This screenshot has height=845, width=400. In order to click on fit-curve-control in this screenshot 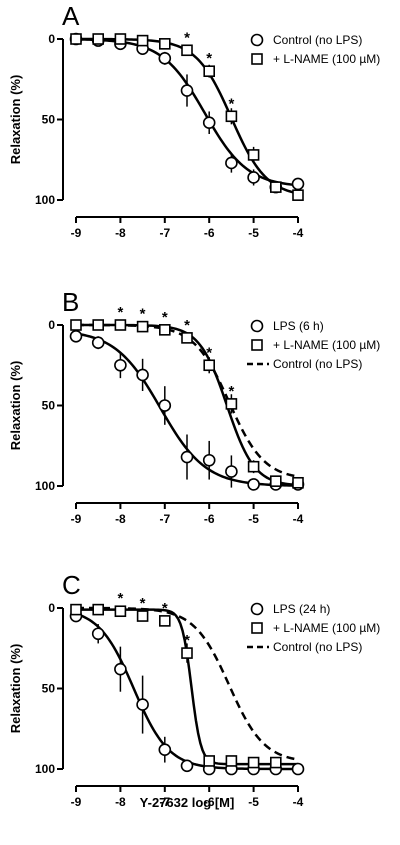, I will do `click(187, 683)`.